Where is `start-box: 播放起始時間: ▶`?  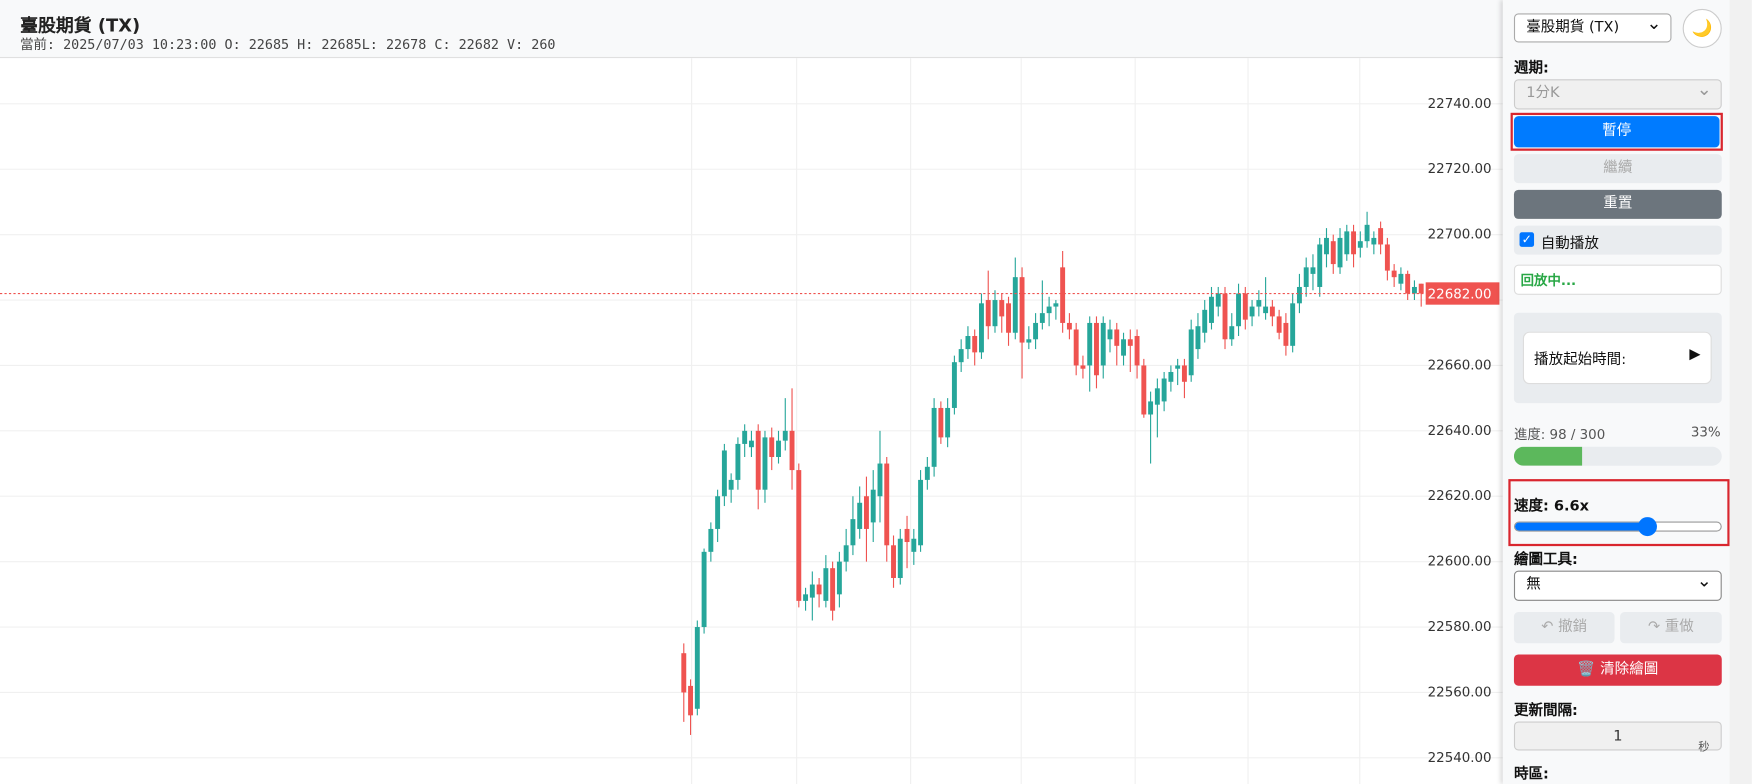 start-box: 播放起始時間: ▶ is located at coordinates (1617, 358).